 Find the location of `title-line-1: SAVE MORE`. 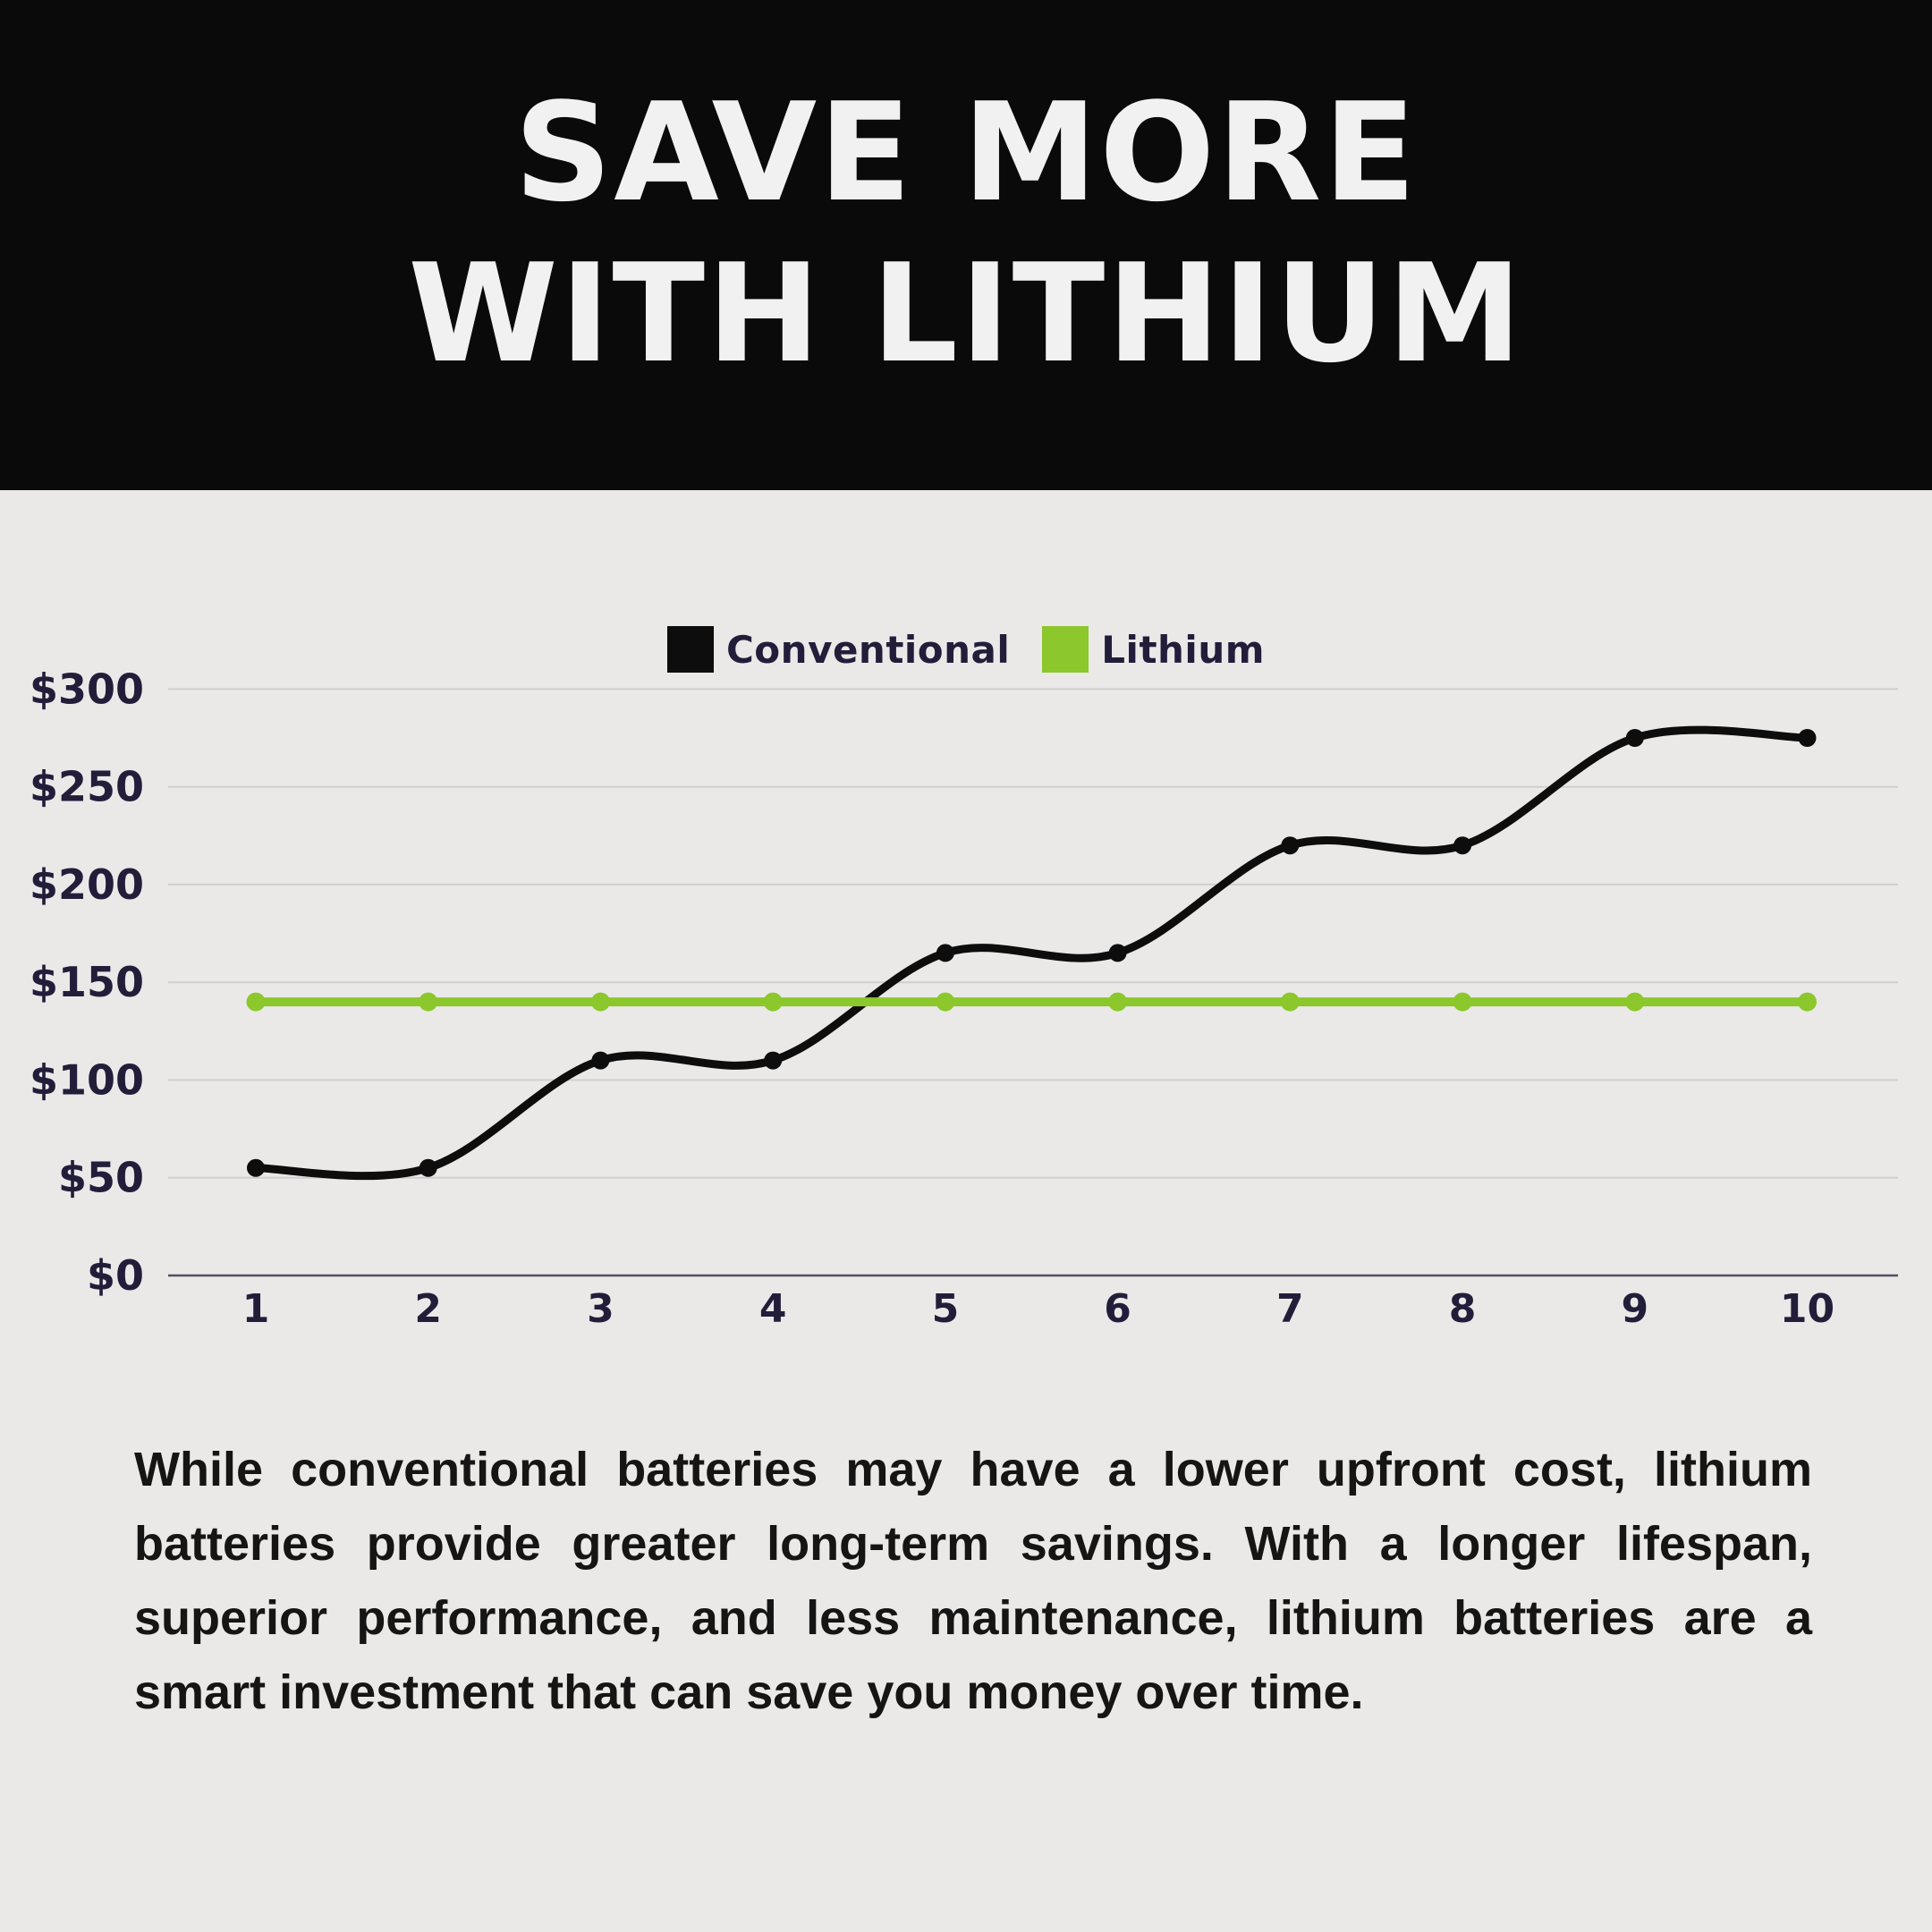

title-line-1: SAVE MORE is located at coordinates (966, 152).